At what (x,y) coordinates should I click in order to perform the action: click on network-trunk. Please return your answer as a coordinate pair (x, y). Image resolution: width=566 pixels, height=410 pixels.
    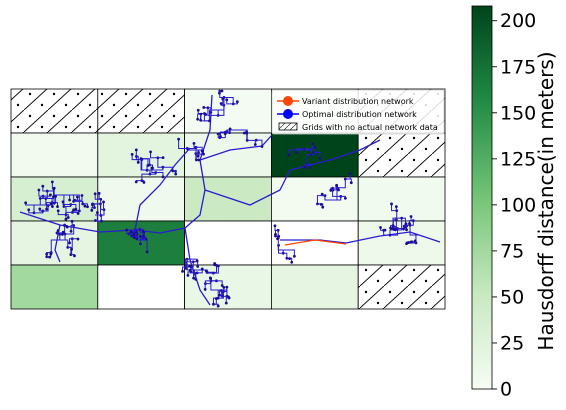
    Looking at the image, I should click on (162, 189).